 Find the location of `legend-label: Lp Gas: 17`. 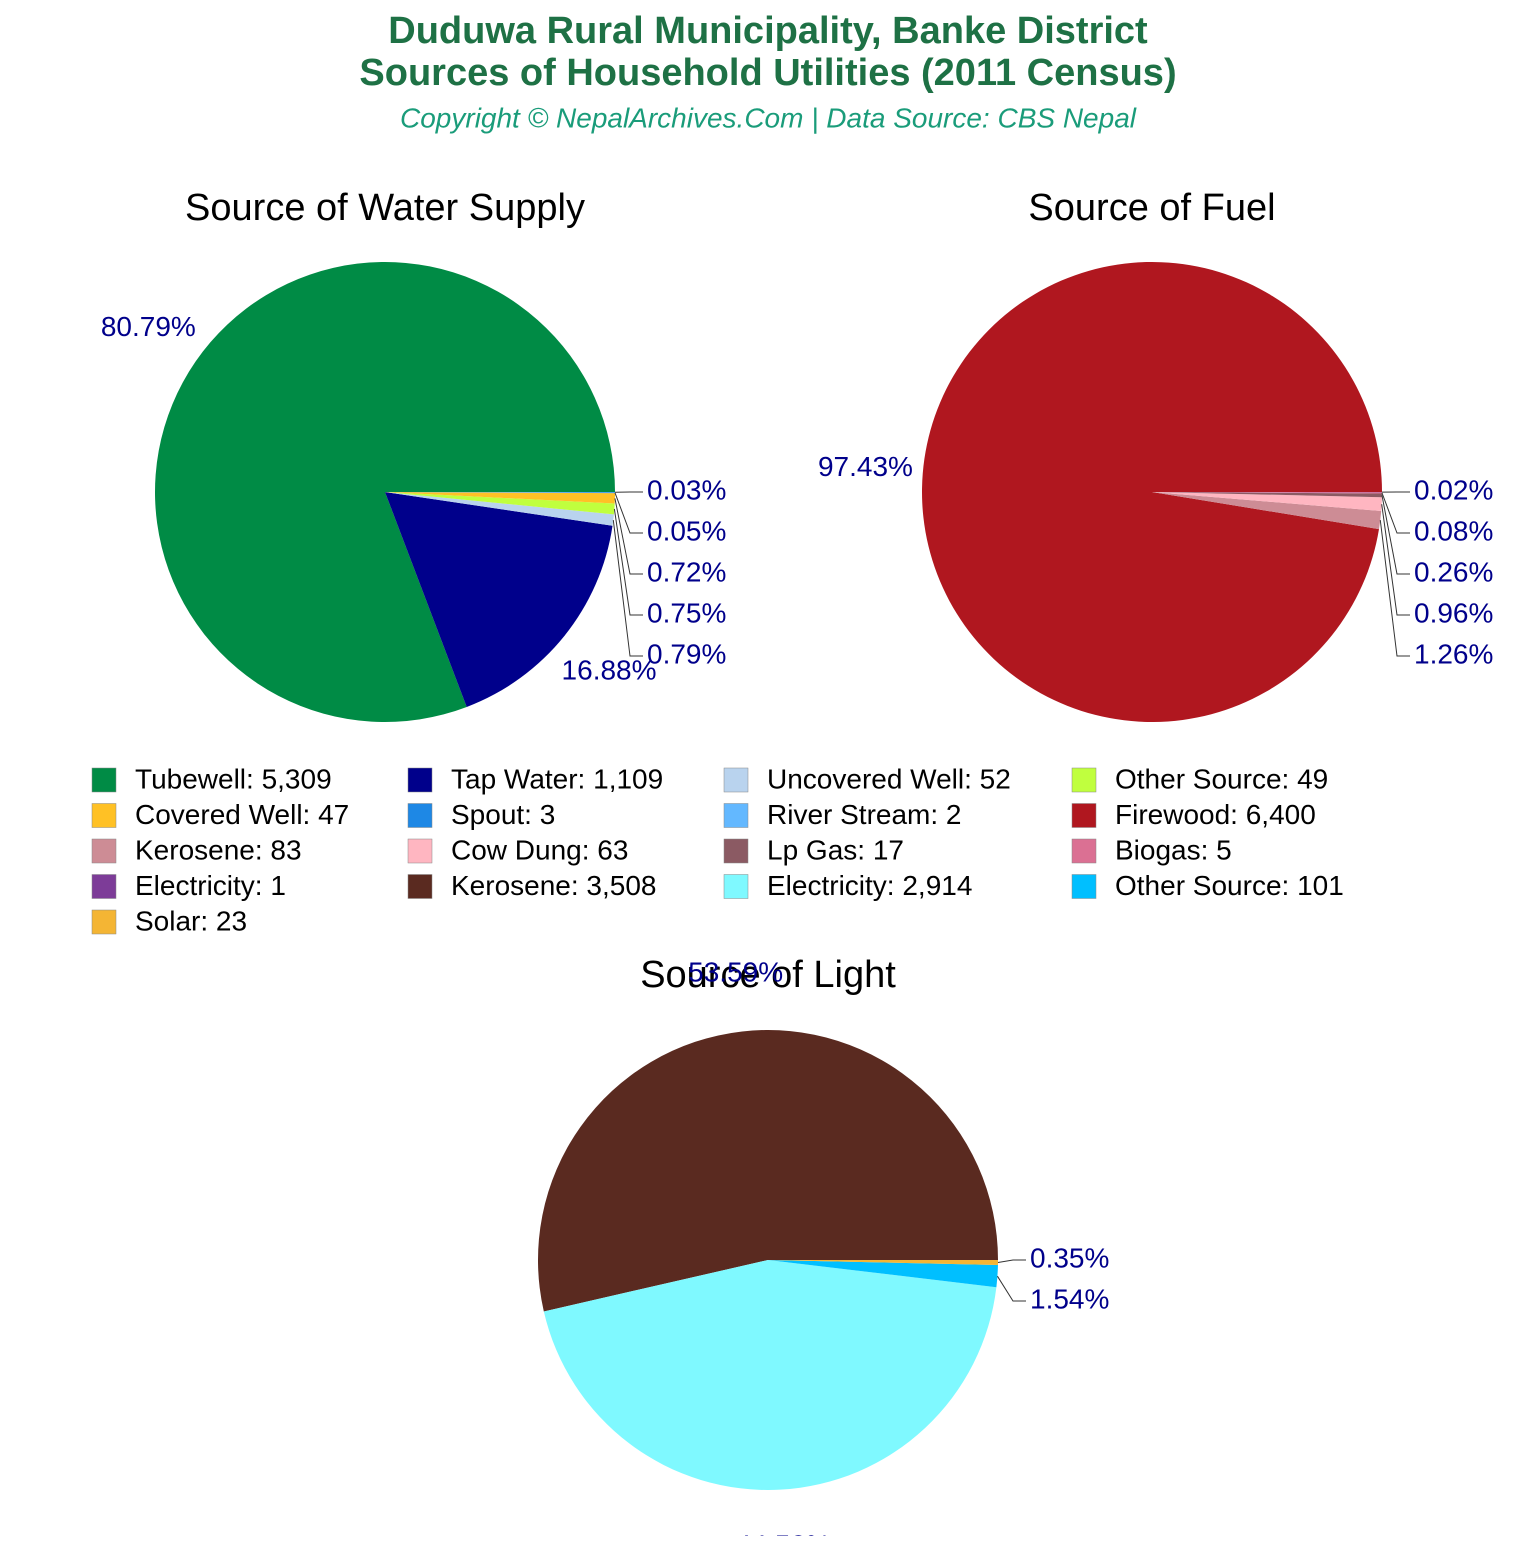

legend-label: Lp Gas: 17 is located at coordinates (835, 849).